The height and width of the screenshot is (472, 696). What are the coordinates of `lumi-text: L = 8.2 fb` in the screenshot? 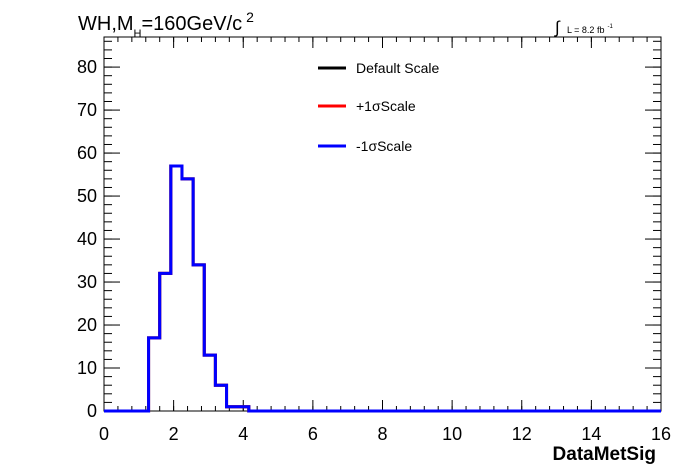 It's located at (585, 30).